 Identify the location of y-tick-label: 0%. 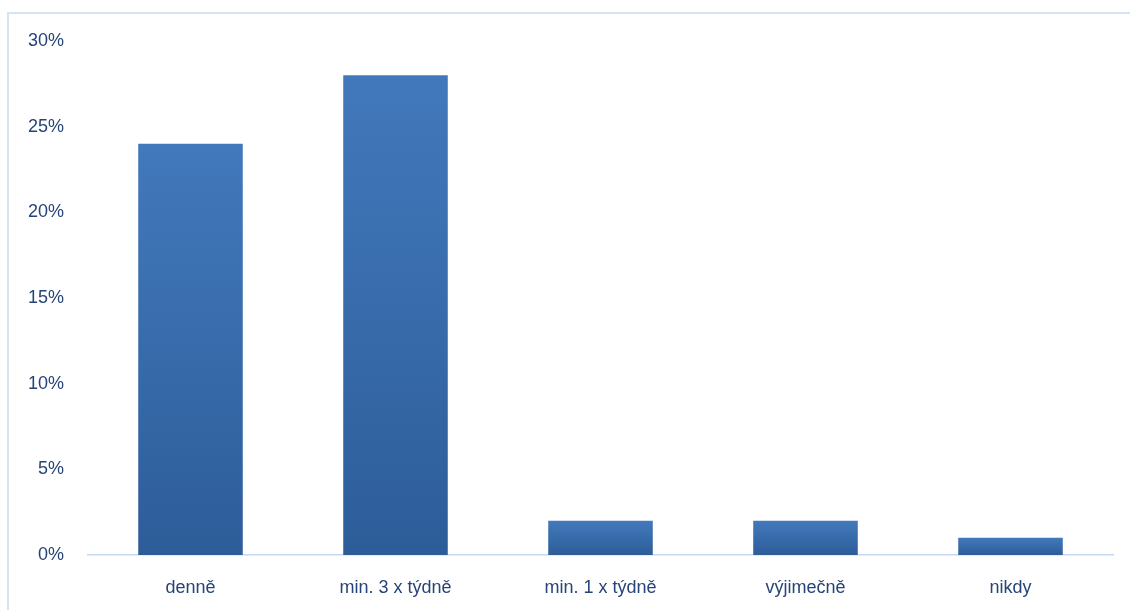
(50, 553).